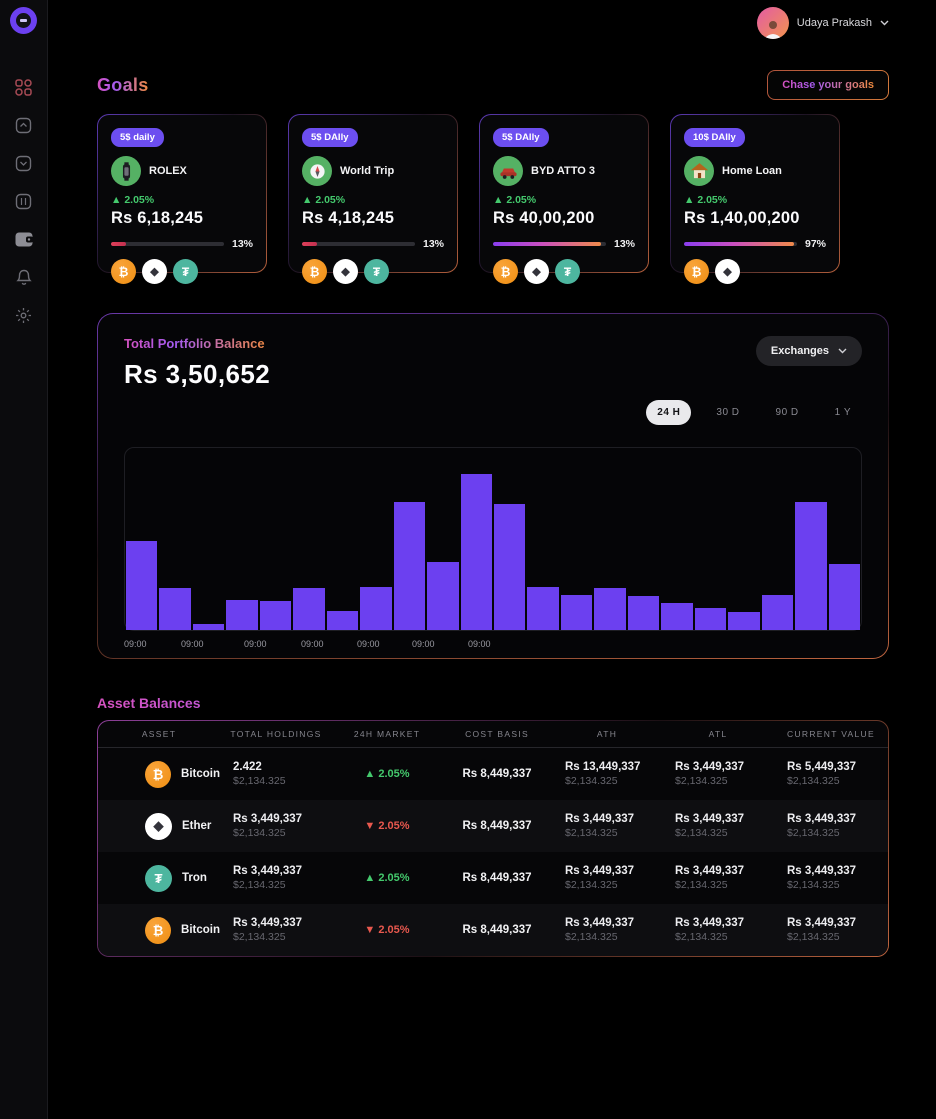 The height and width of the screenshot is (1119, 936). Describe the element at coordinates (317, 171) in the screenshot. I see `compass-icon` at that location.